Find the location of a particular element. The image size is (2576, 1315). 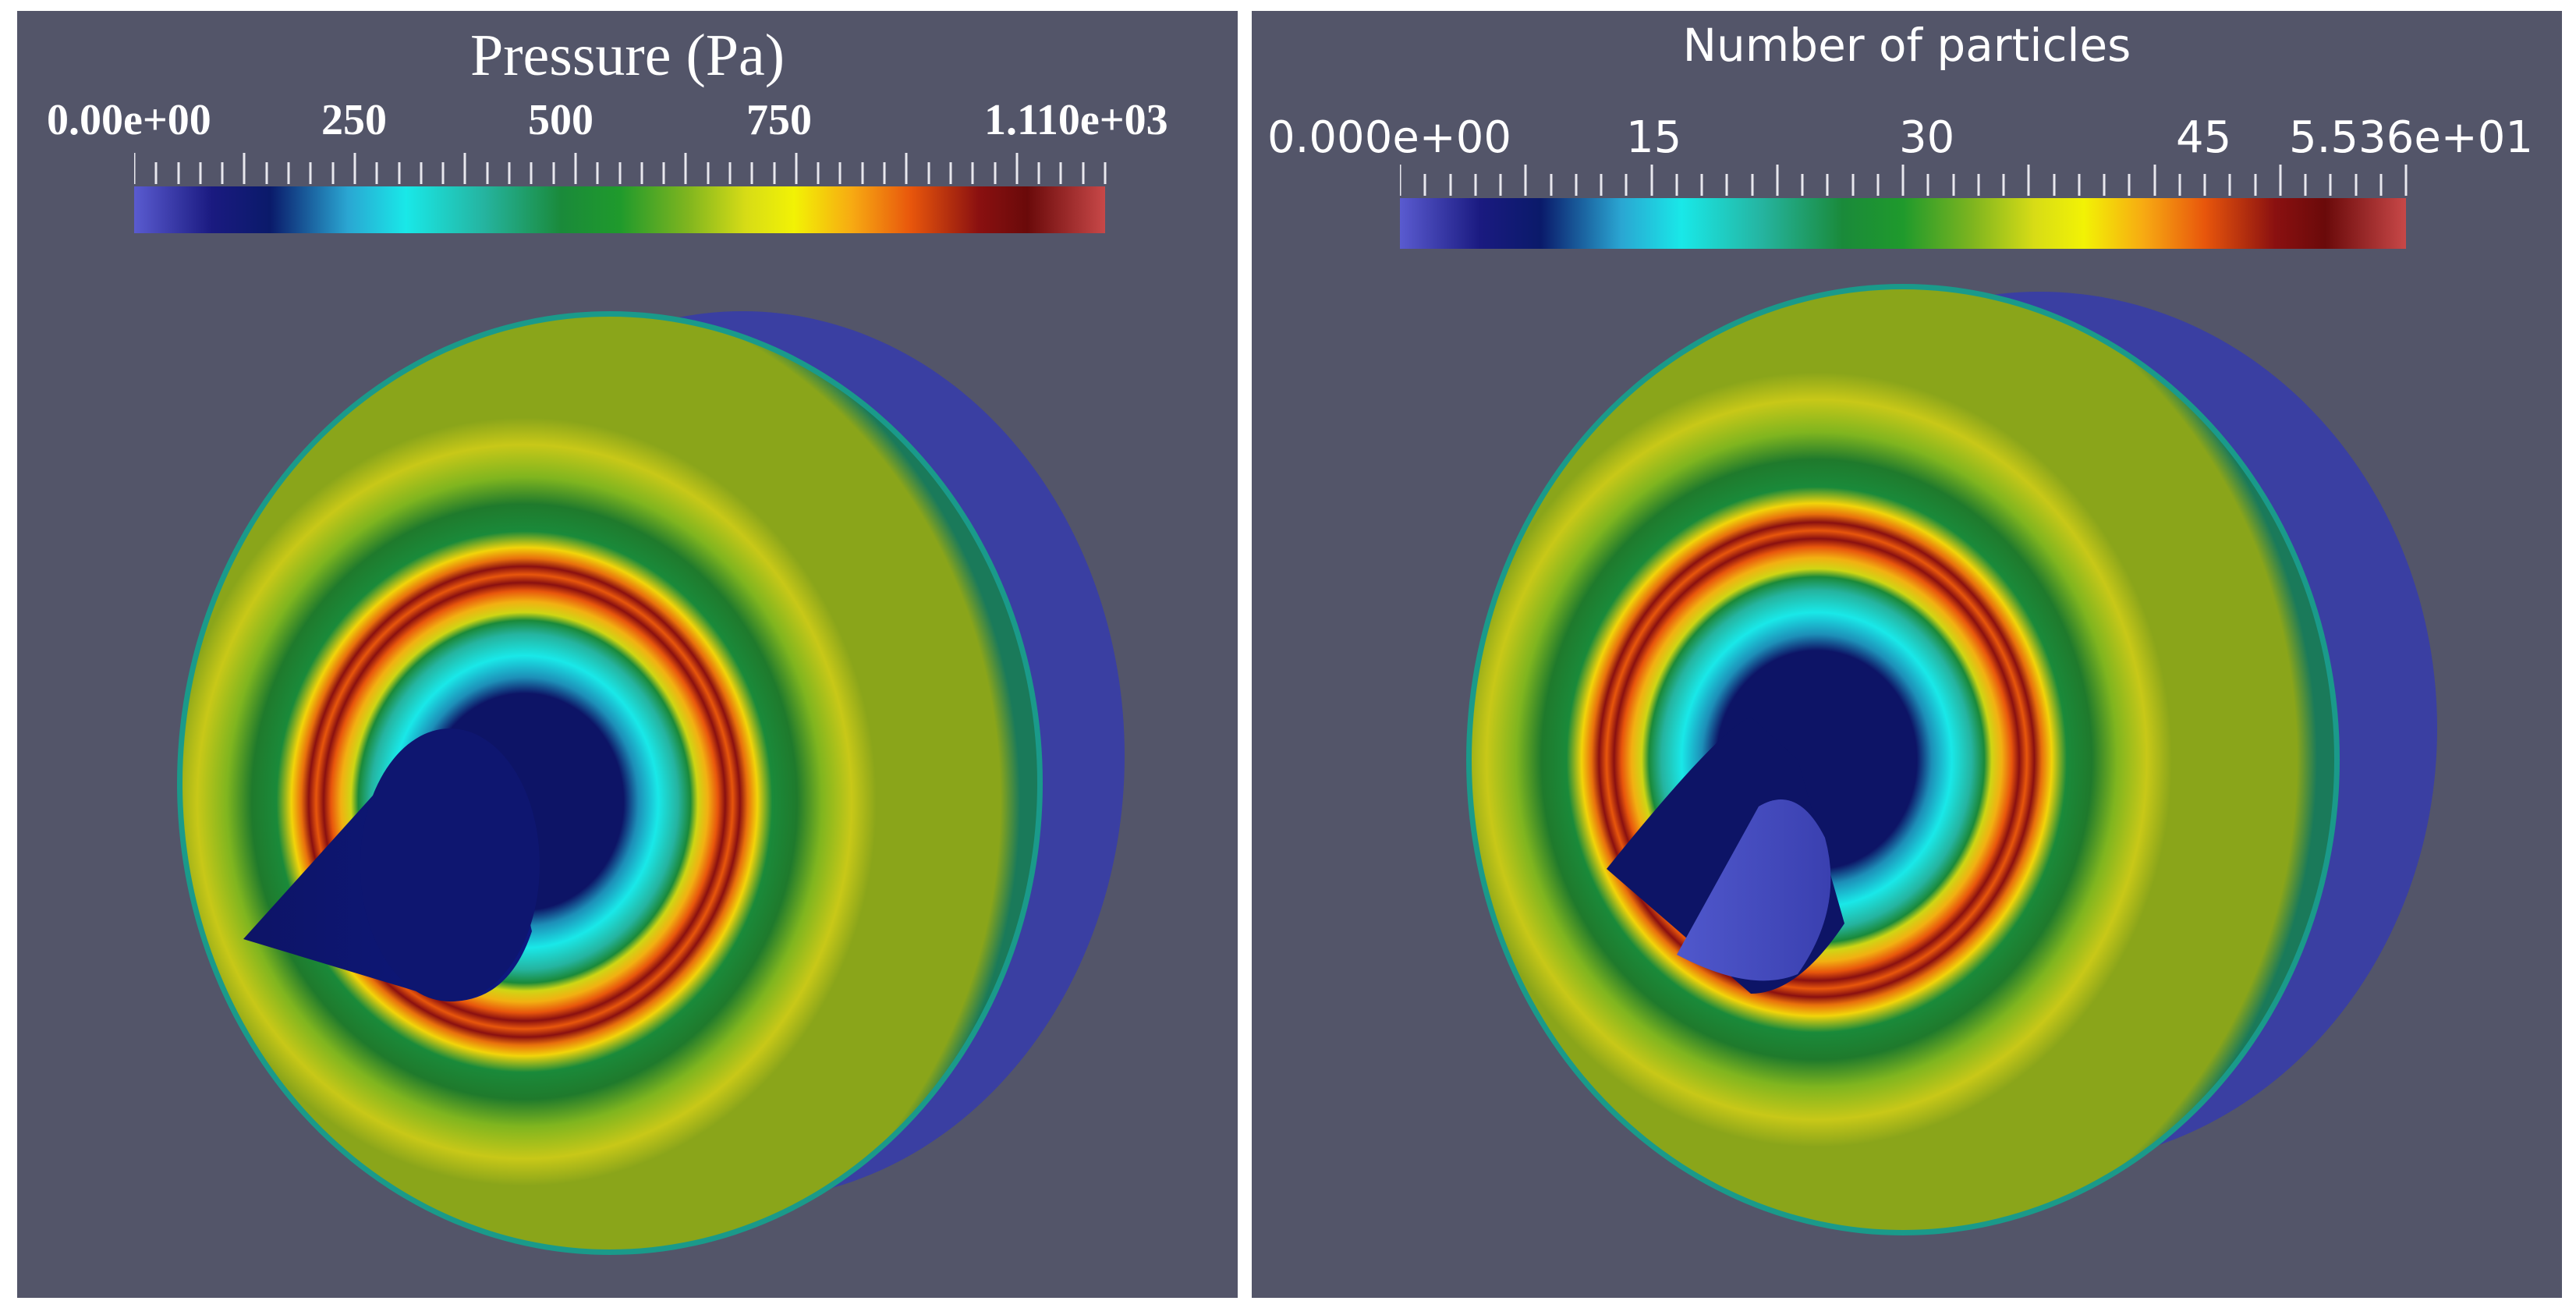

tick-label-min: 0.00e+00 is located at coordinates (129, 120).